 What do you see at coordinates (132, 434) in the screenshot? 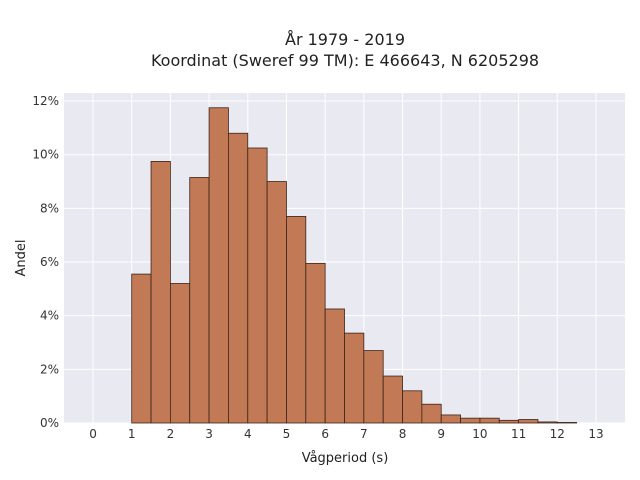
I see `x-tick-label: 1` at bounding box center [132, 434].